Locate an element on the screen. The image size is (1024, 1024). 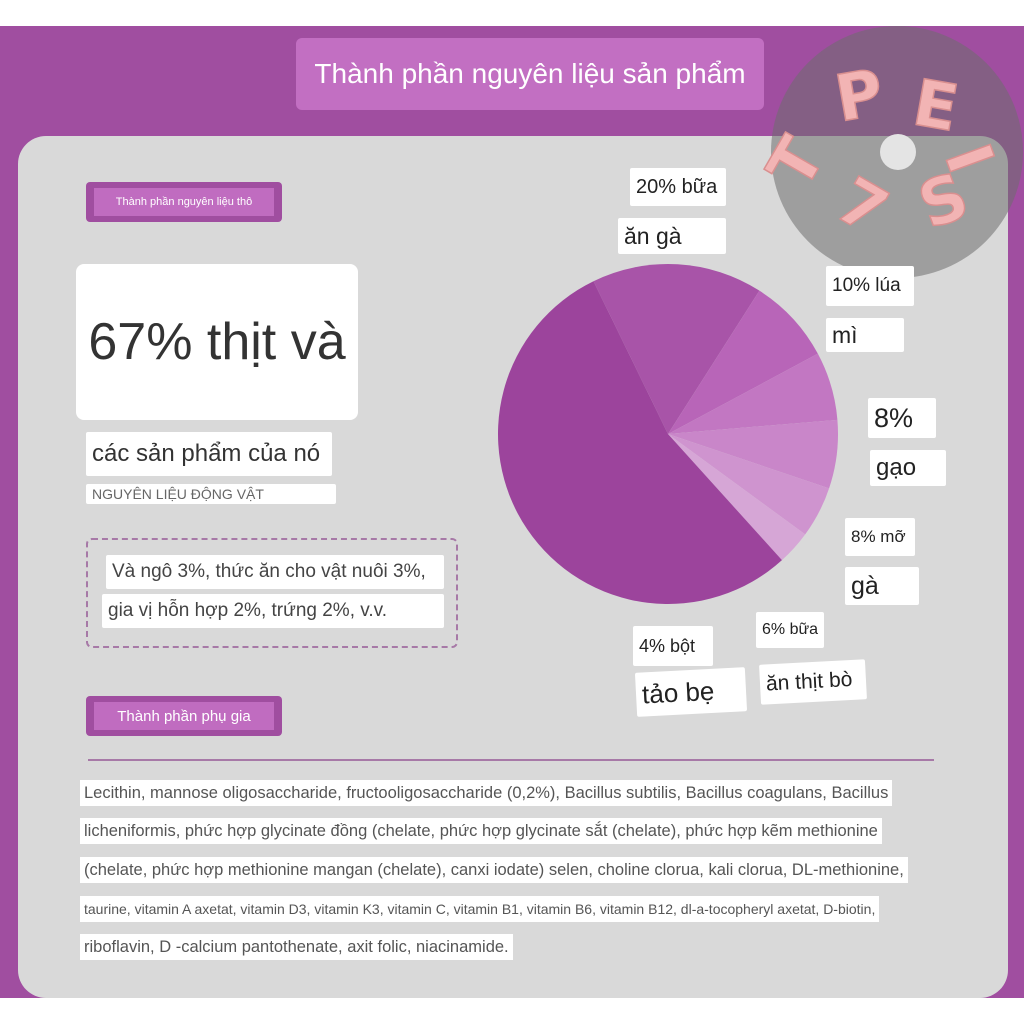
slice-label: 4% bột is located at coordinates (673, 646).